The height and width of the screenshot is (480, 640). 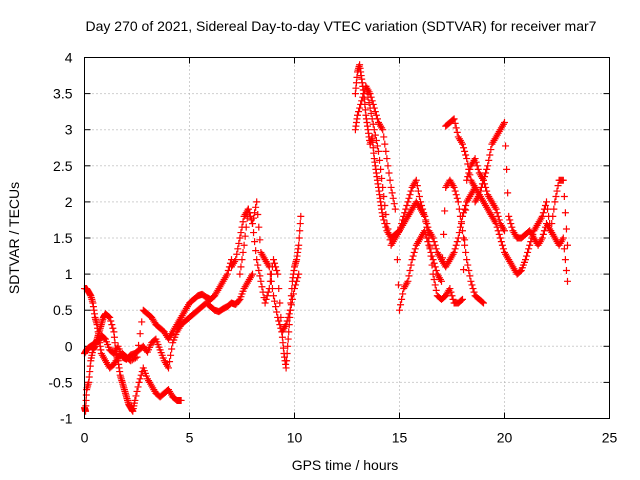 I want to click on x-tick-label: 20, so click(x=505, y=438).